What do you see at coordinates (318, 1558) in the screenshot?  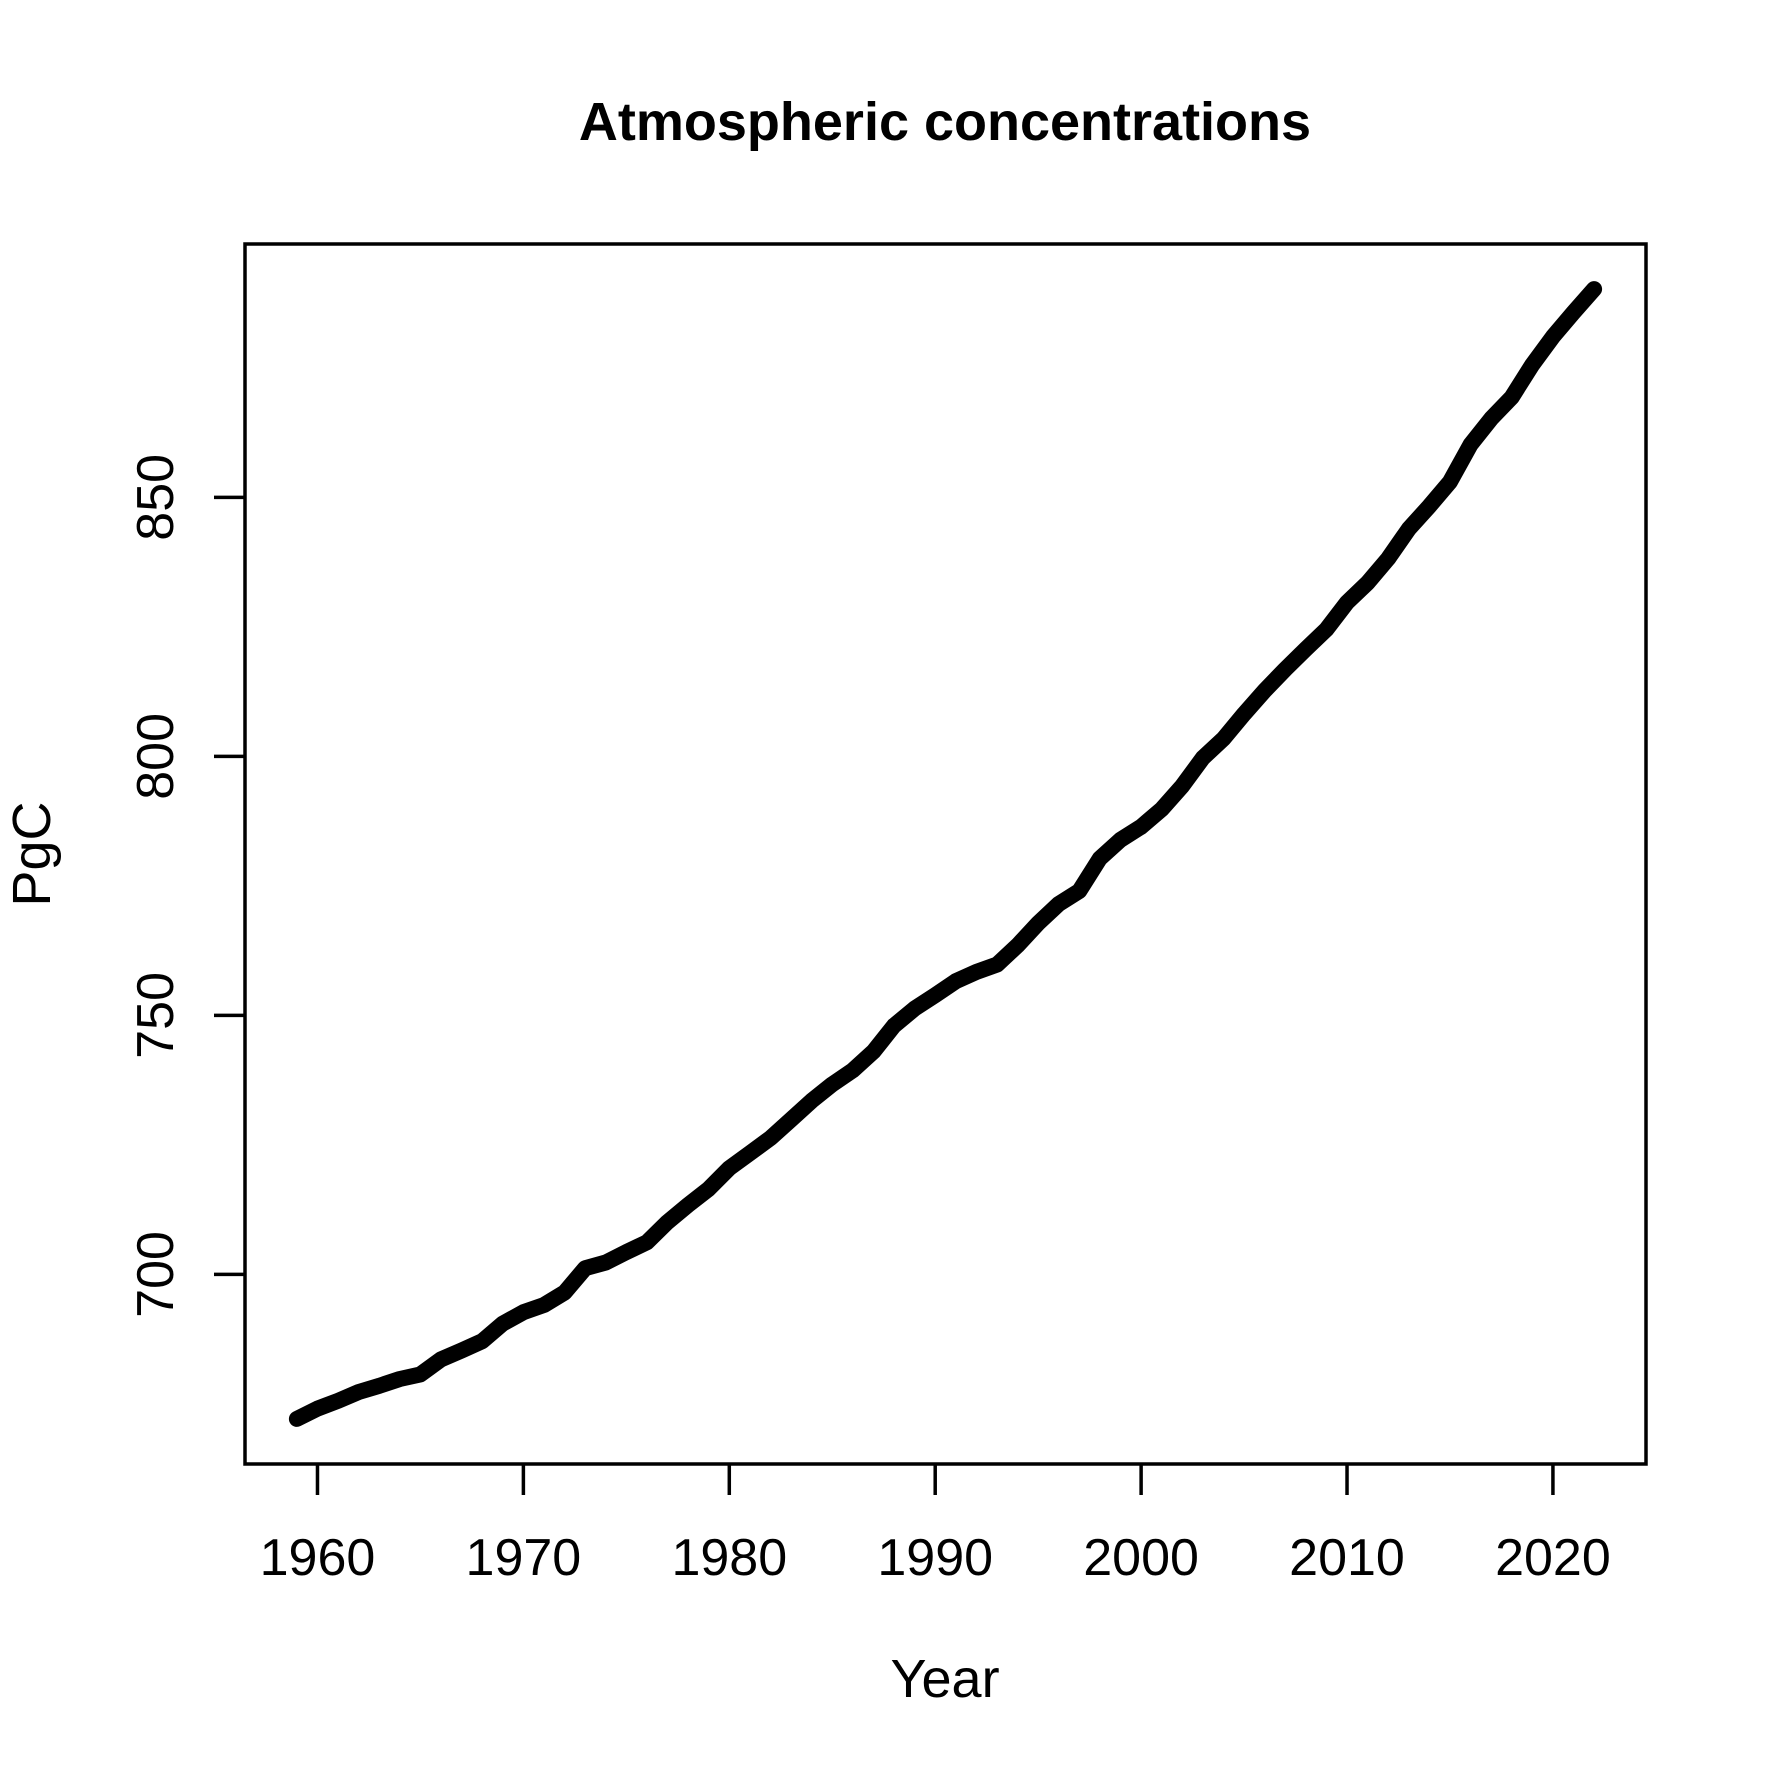 I see `x-tick-label: 1960` at bounding box center [318, 1558].